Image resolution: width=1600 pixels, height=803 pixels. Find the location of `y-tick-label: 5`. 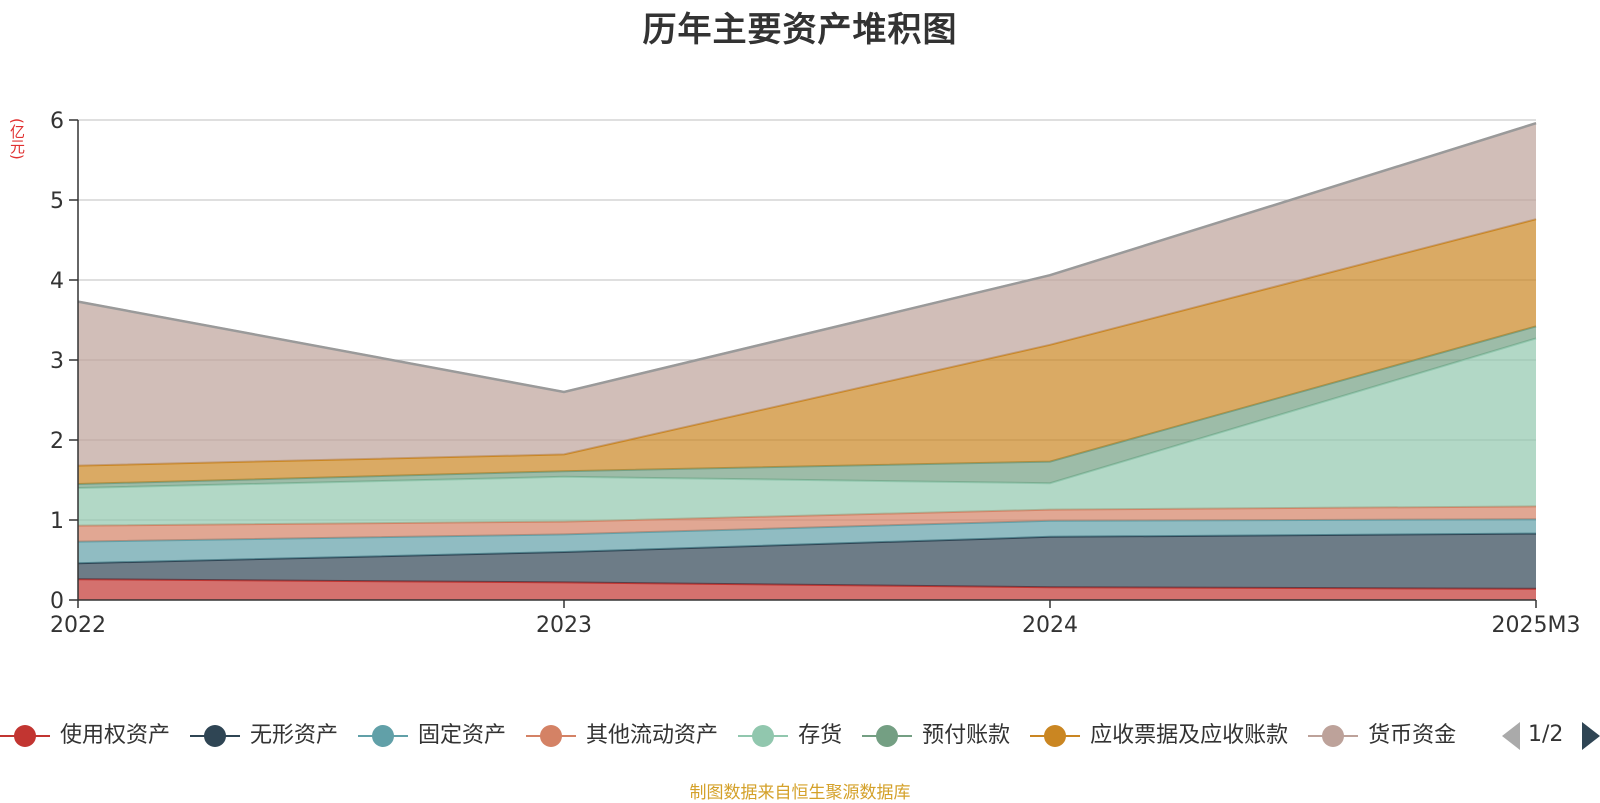

y-tick-label: 5 is located at coordinates (57, 201).